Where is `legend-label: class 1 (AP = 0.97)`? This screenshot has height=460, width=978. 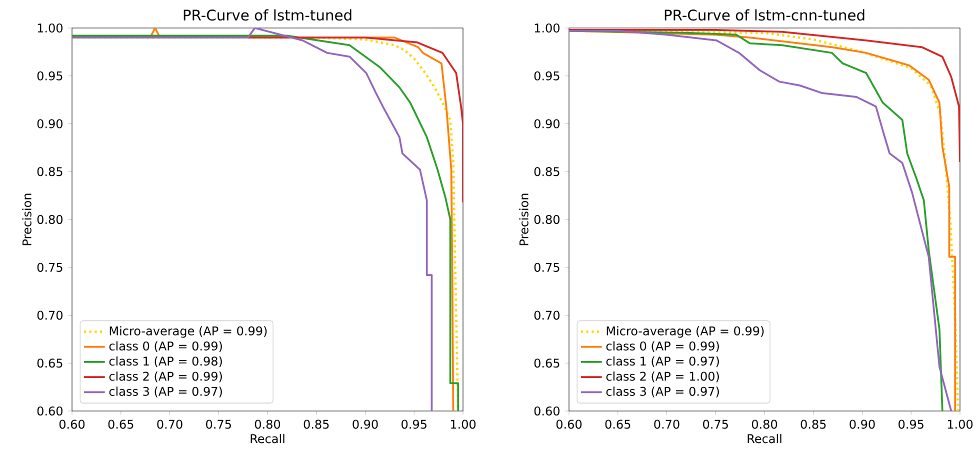 legend-label: class 1 (AP = 0.97) is located at coordinates (662, 362).